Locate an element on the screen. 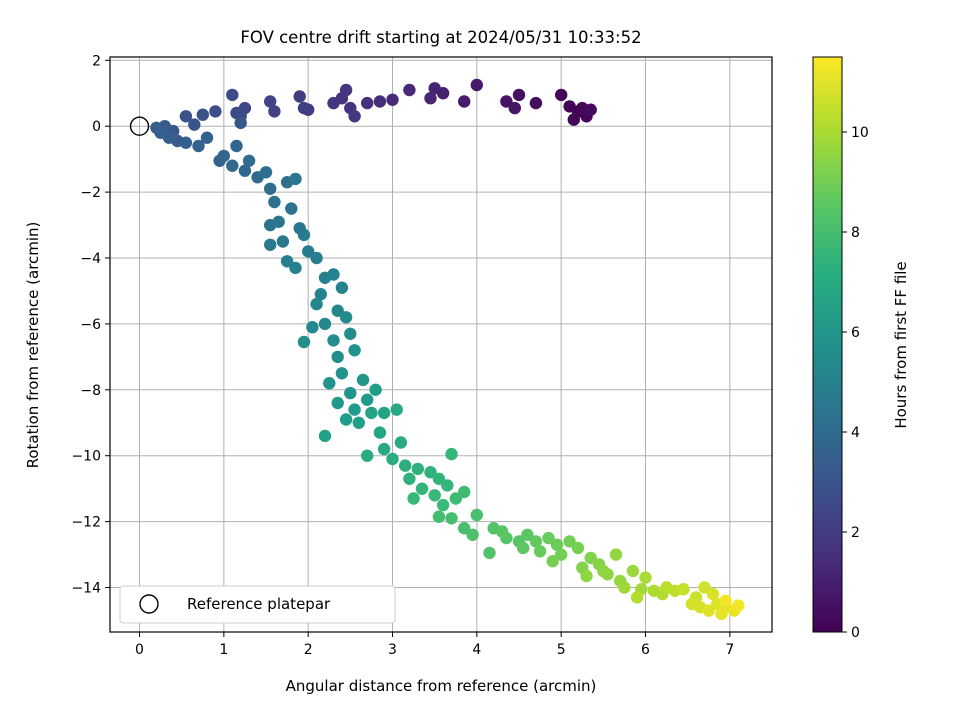 The height and width of the screenshot is (720, 960). colorbar-gradient is located at coordinates (827, 344).